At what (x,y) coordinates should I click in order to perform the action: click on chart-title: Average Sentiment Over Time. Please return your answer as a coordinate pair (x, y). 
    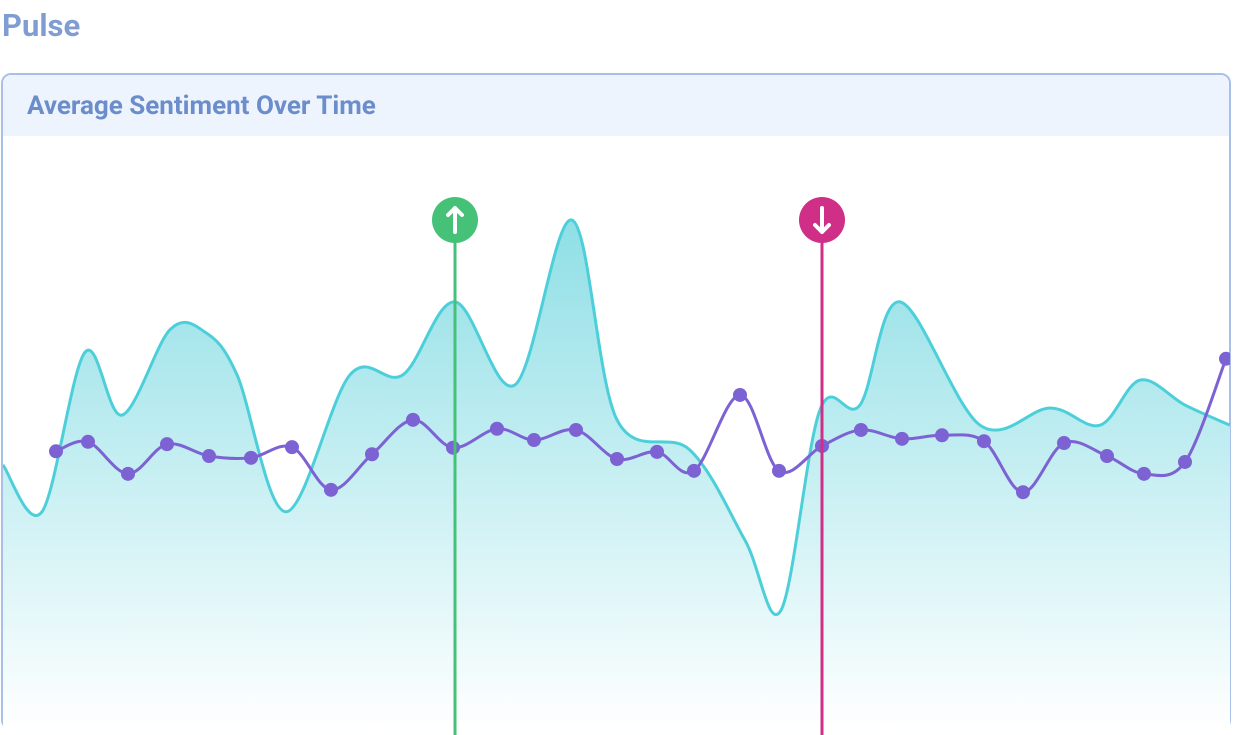
    Looking at the image, I should click on (201, 106).